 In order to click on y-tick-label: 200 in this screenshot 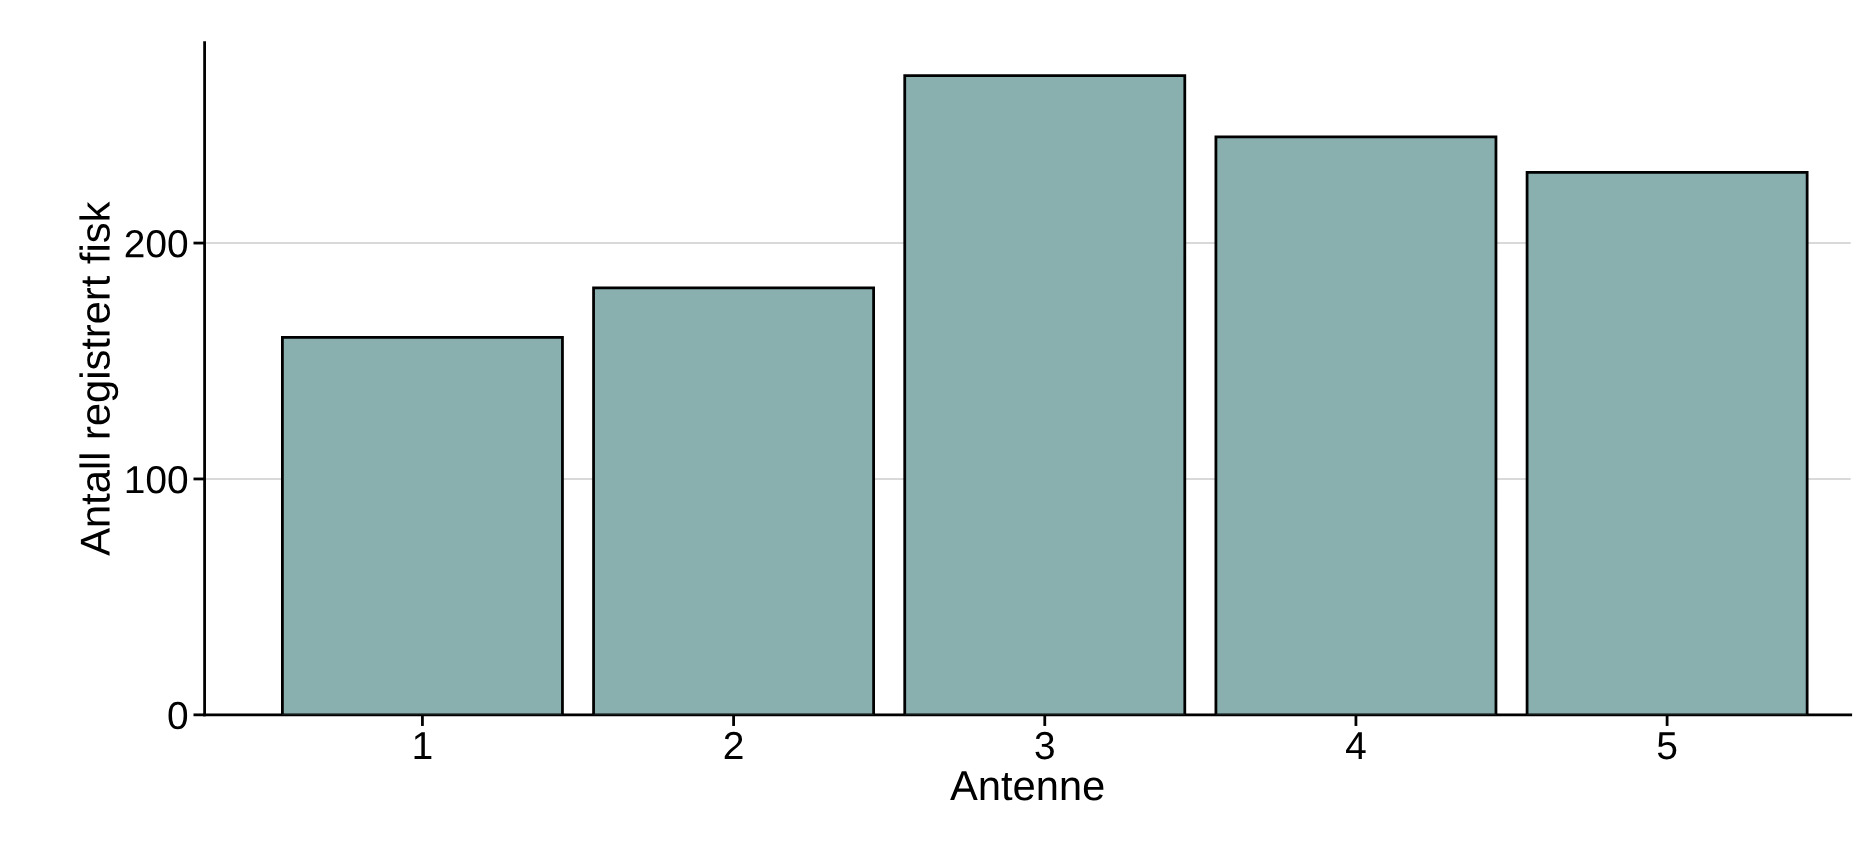, I will do `click(156, 243)`.